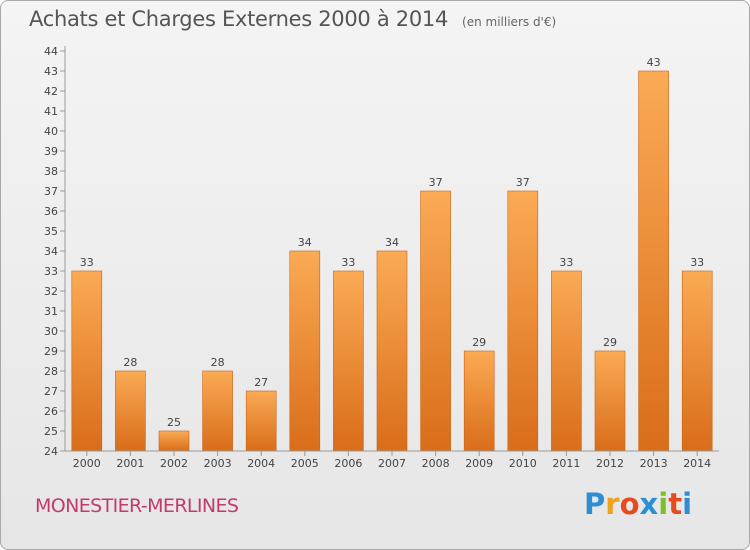  I want to click on y-tick-label: 32, so click(51, 291).